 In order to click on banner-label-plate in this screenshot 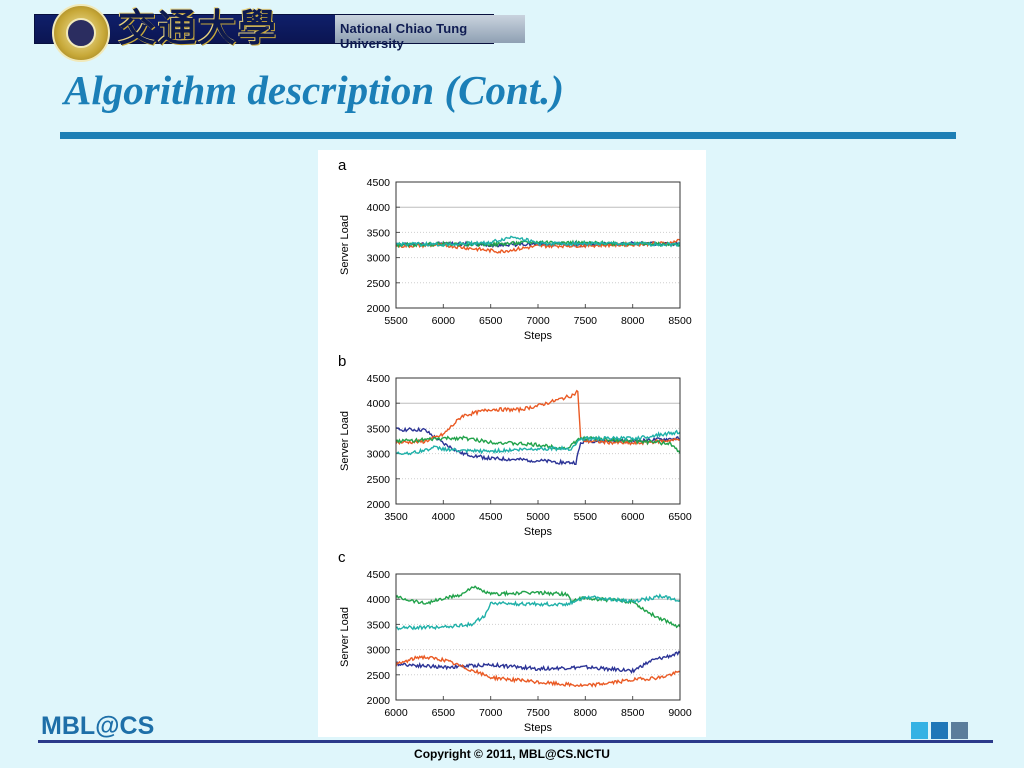, I will do `click(430, 29)`.